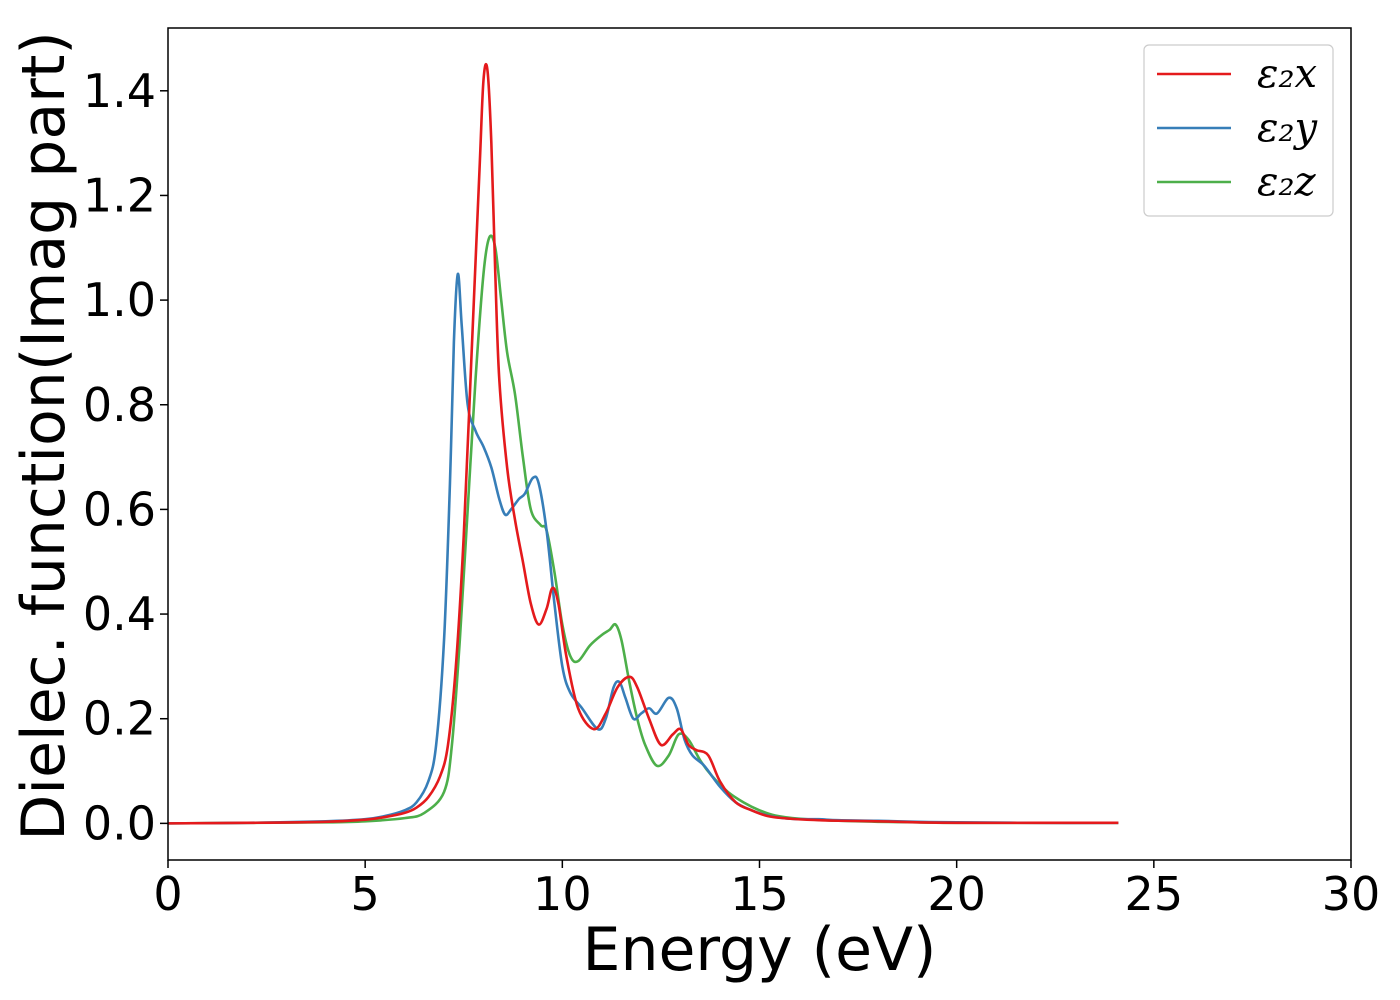 The width and height of the screenshot is (1400, 1000). Describe the element at coordinates (119, 300) in the screenshot. I see `y-tick-label: 1.0` at that location.